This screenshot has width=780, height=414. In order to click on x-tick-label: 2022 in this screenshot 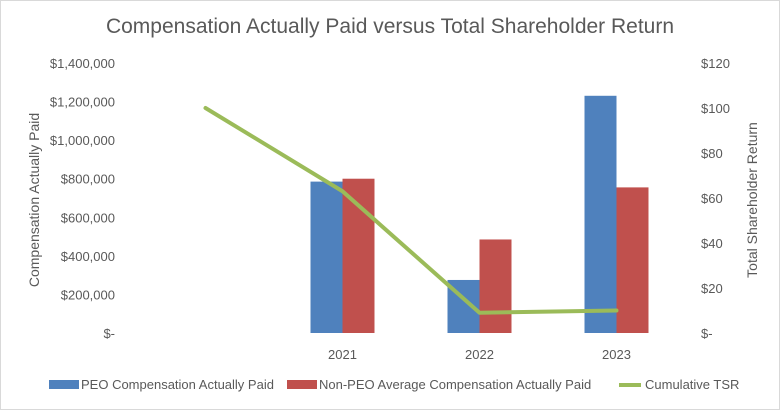, I will do `click(479, 354)`.